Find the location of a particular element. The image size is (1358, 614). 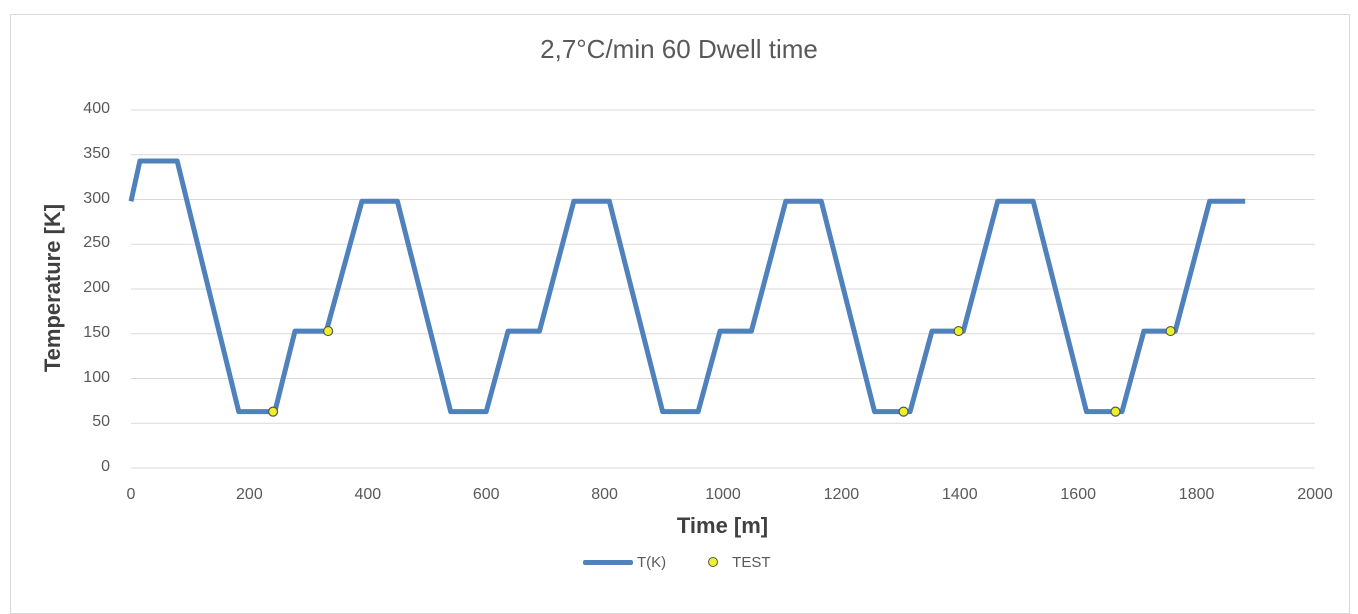

legend-label-test: TEST is located at coordinates (751, 562).